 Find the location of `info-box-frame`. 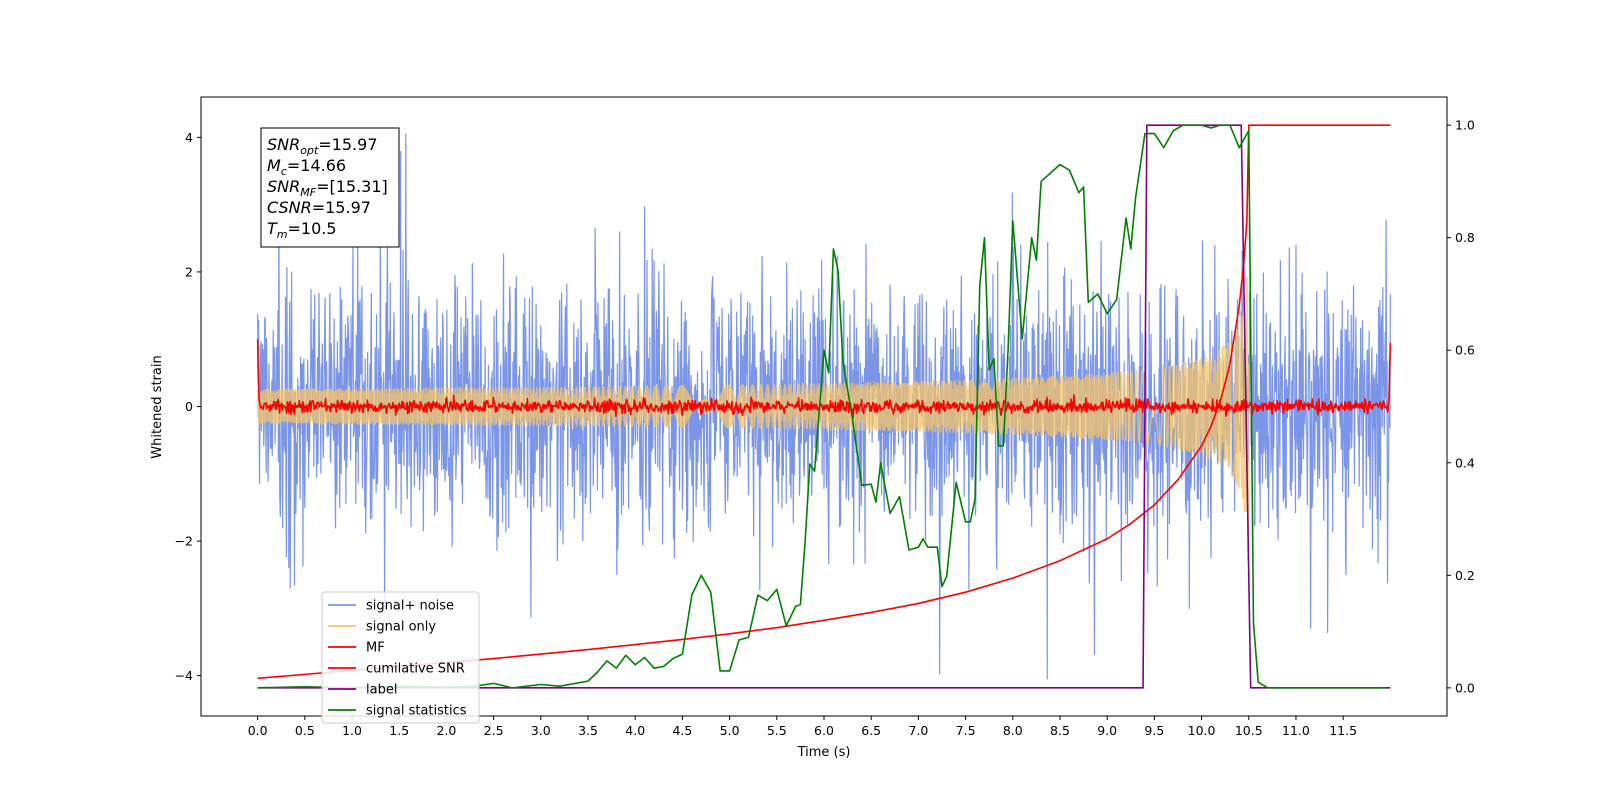

info-box-frame is located at coordinates (330, 187).